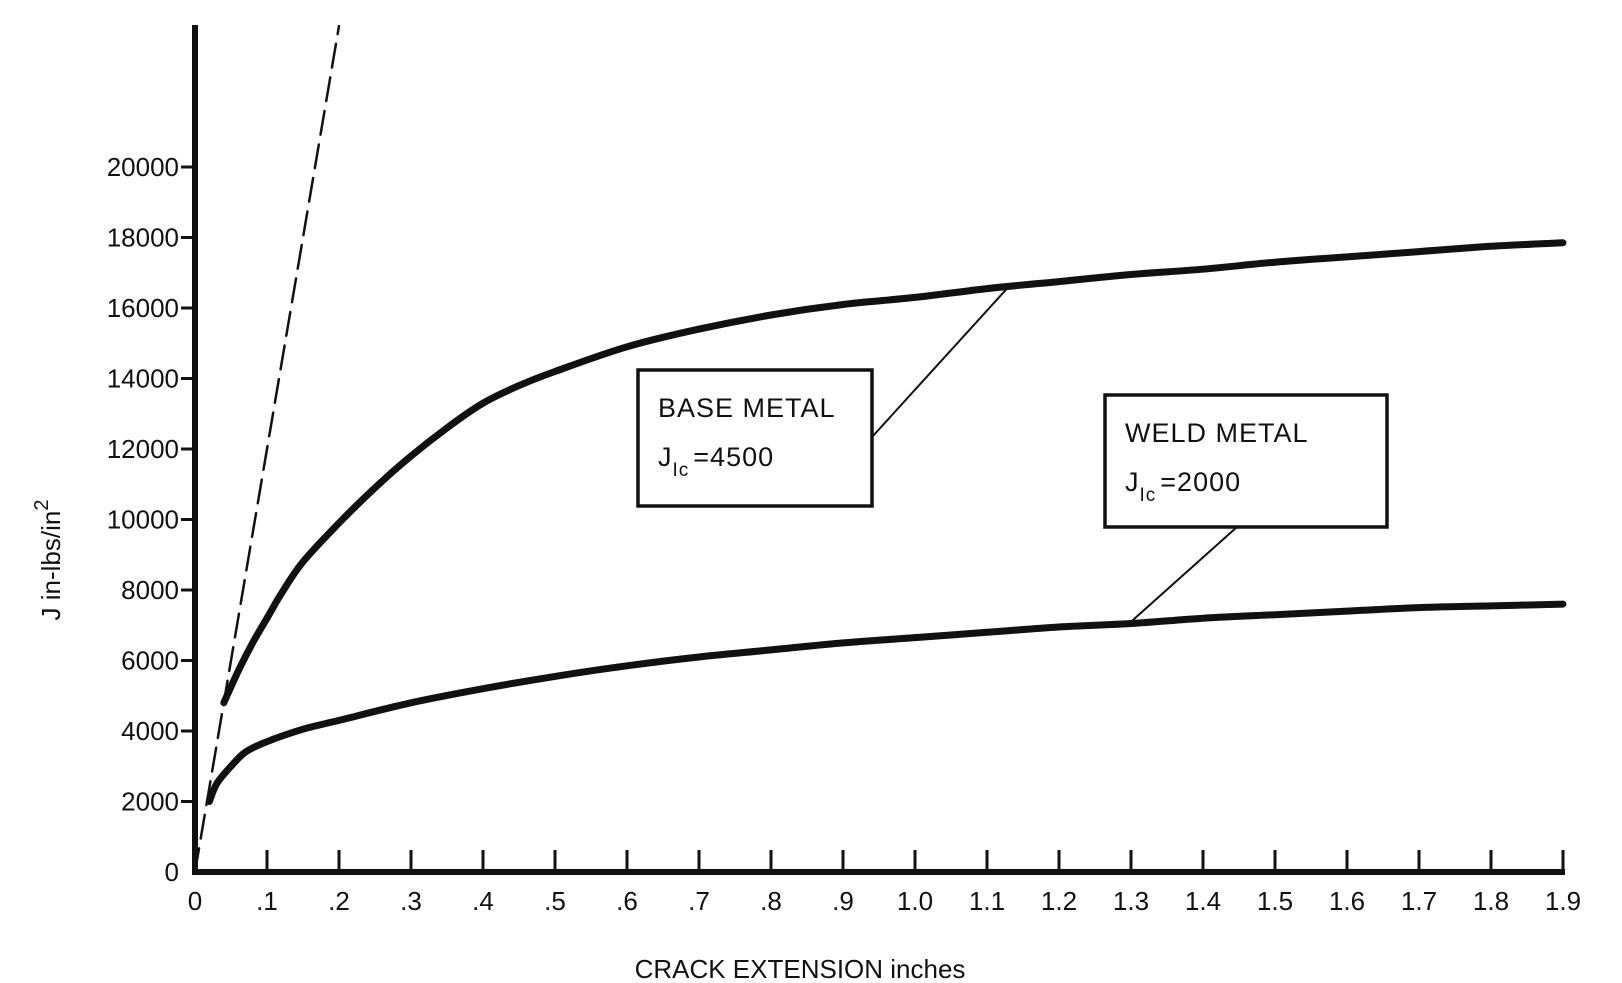  What do you see at coordinates (627, 901) in the screenshot?
I see `x-tick-label: .6` at bounding box center [627, 901].